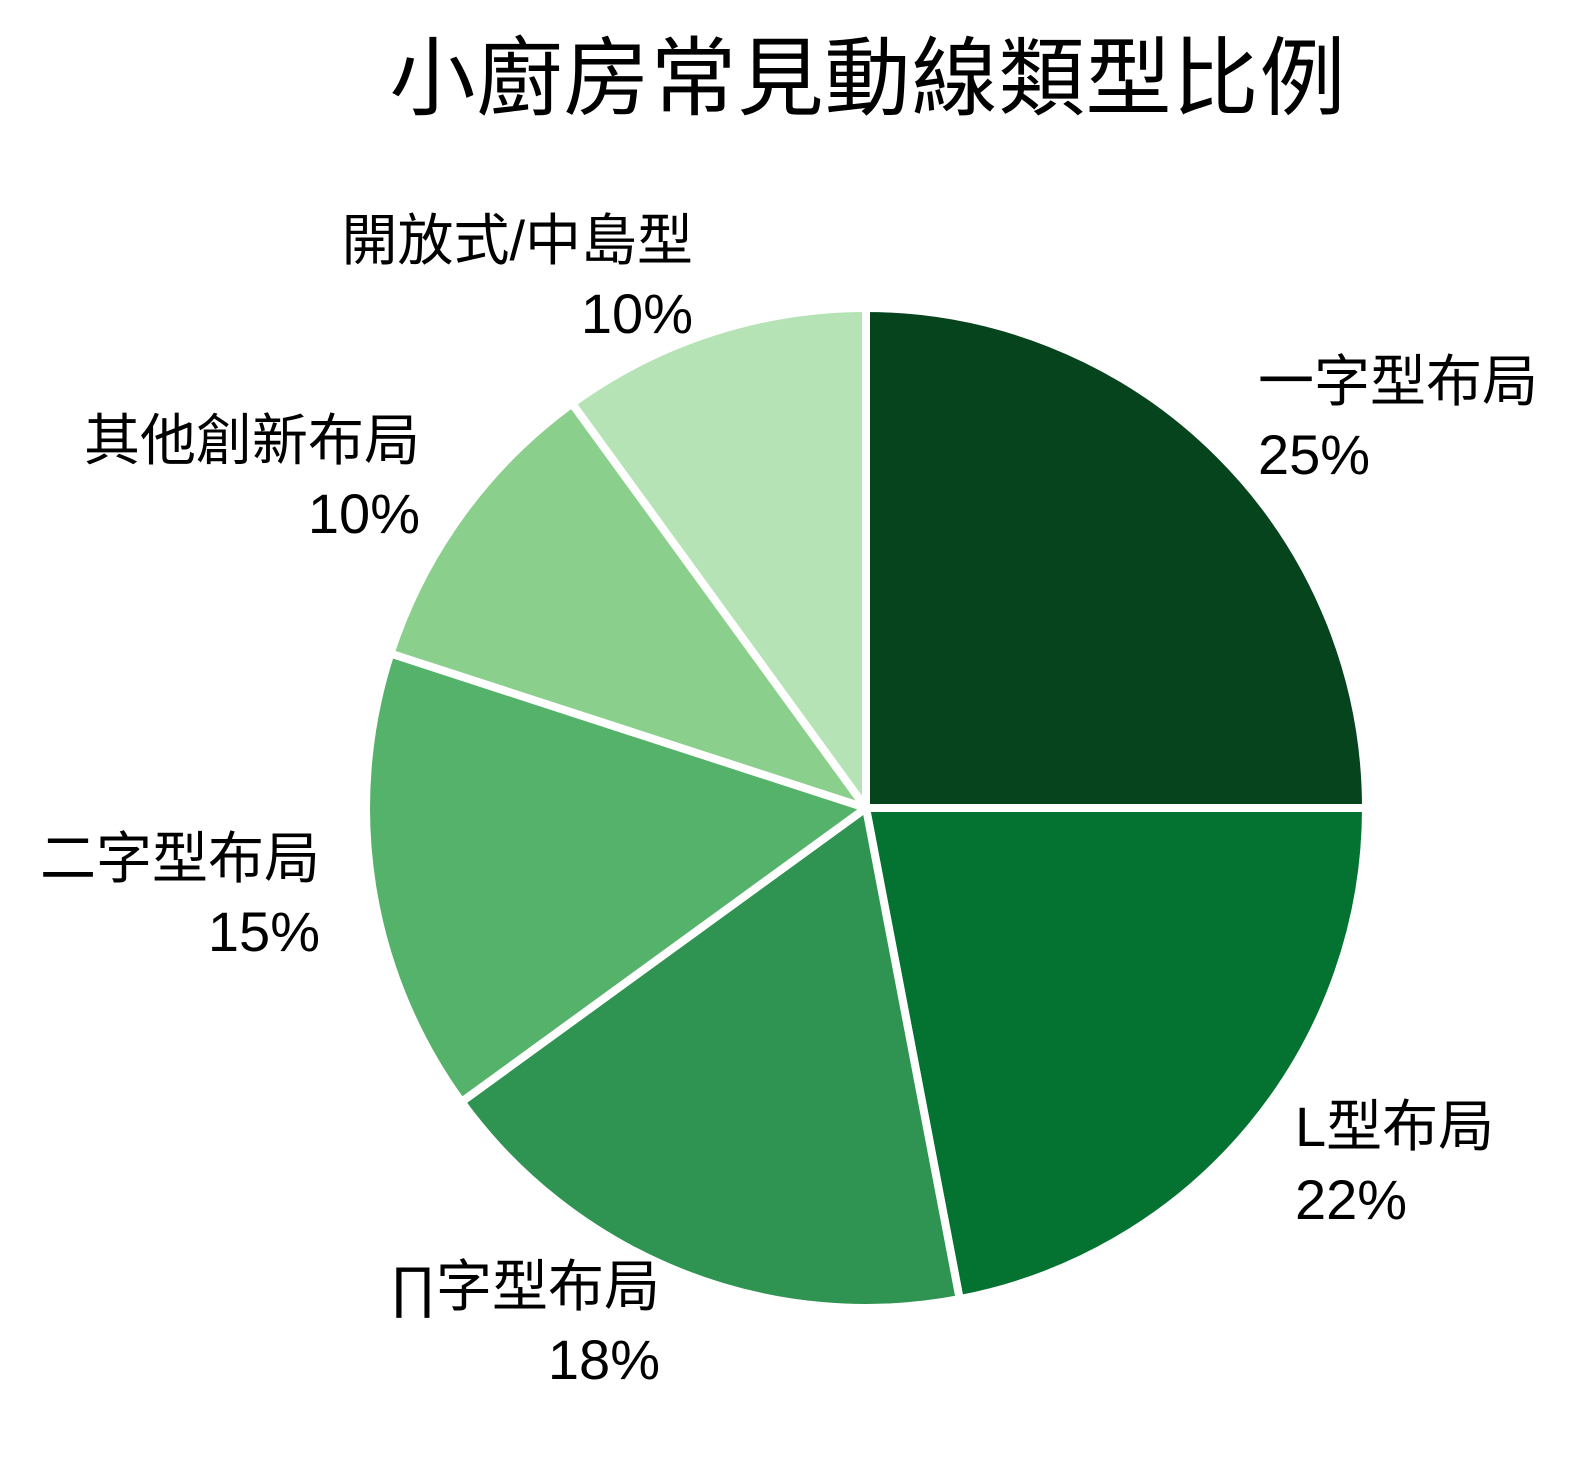 Image resolution: width=1581 pixels, height=1468 pixels. I want to click on chart-title: 小廚房常見動線類型比例, so click(868, 79).